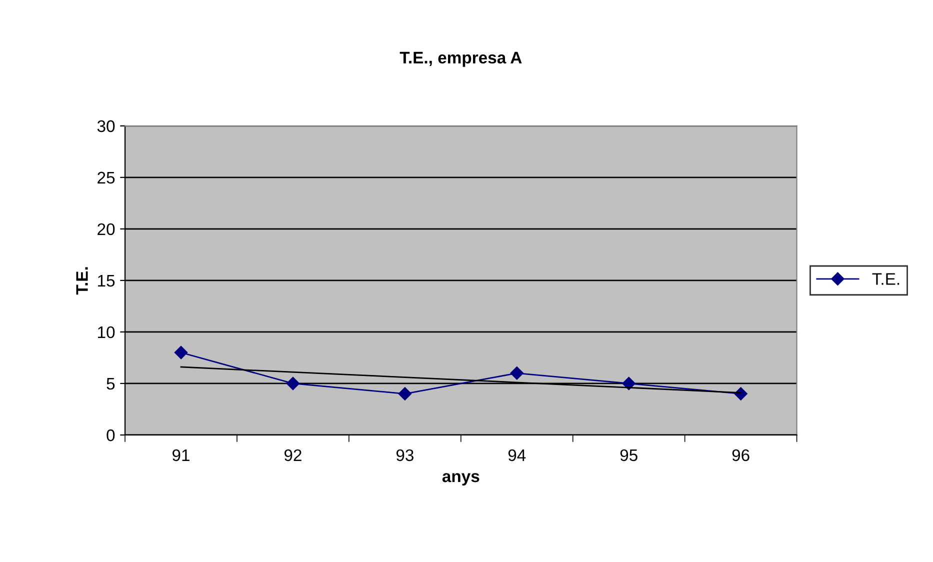 This screenshot has width=933, height=562. What do you see at coordinates (461, 59) in the screenshot?
I see `chart-title: T.E., empresa A` at bounding box center [461, 59].